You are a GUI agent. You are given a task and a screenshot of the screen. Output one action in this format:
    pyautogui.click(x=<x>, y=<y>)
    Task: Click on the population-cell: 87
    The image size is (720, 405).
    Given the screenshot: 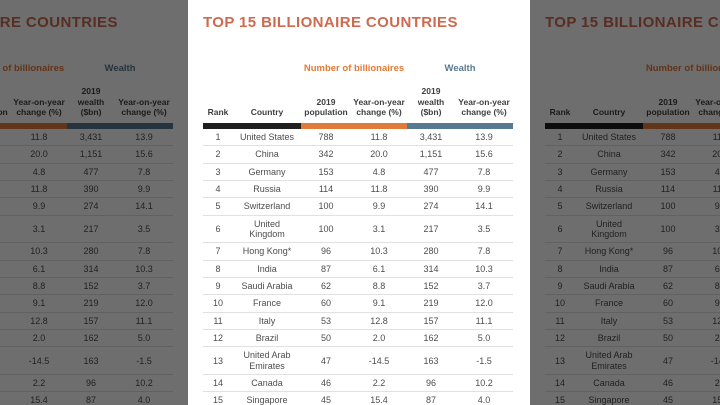 What is the action you would take?
    pyautogui.click(x=326, y=269)
    